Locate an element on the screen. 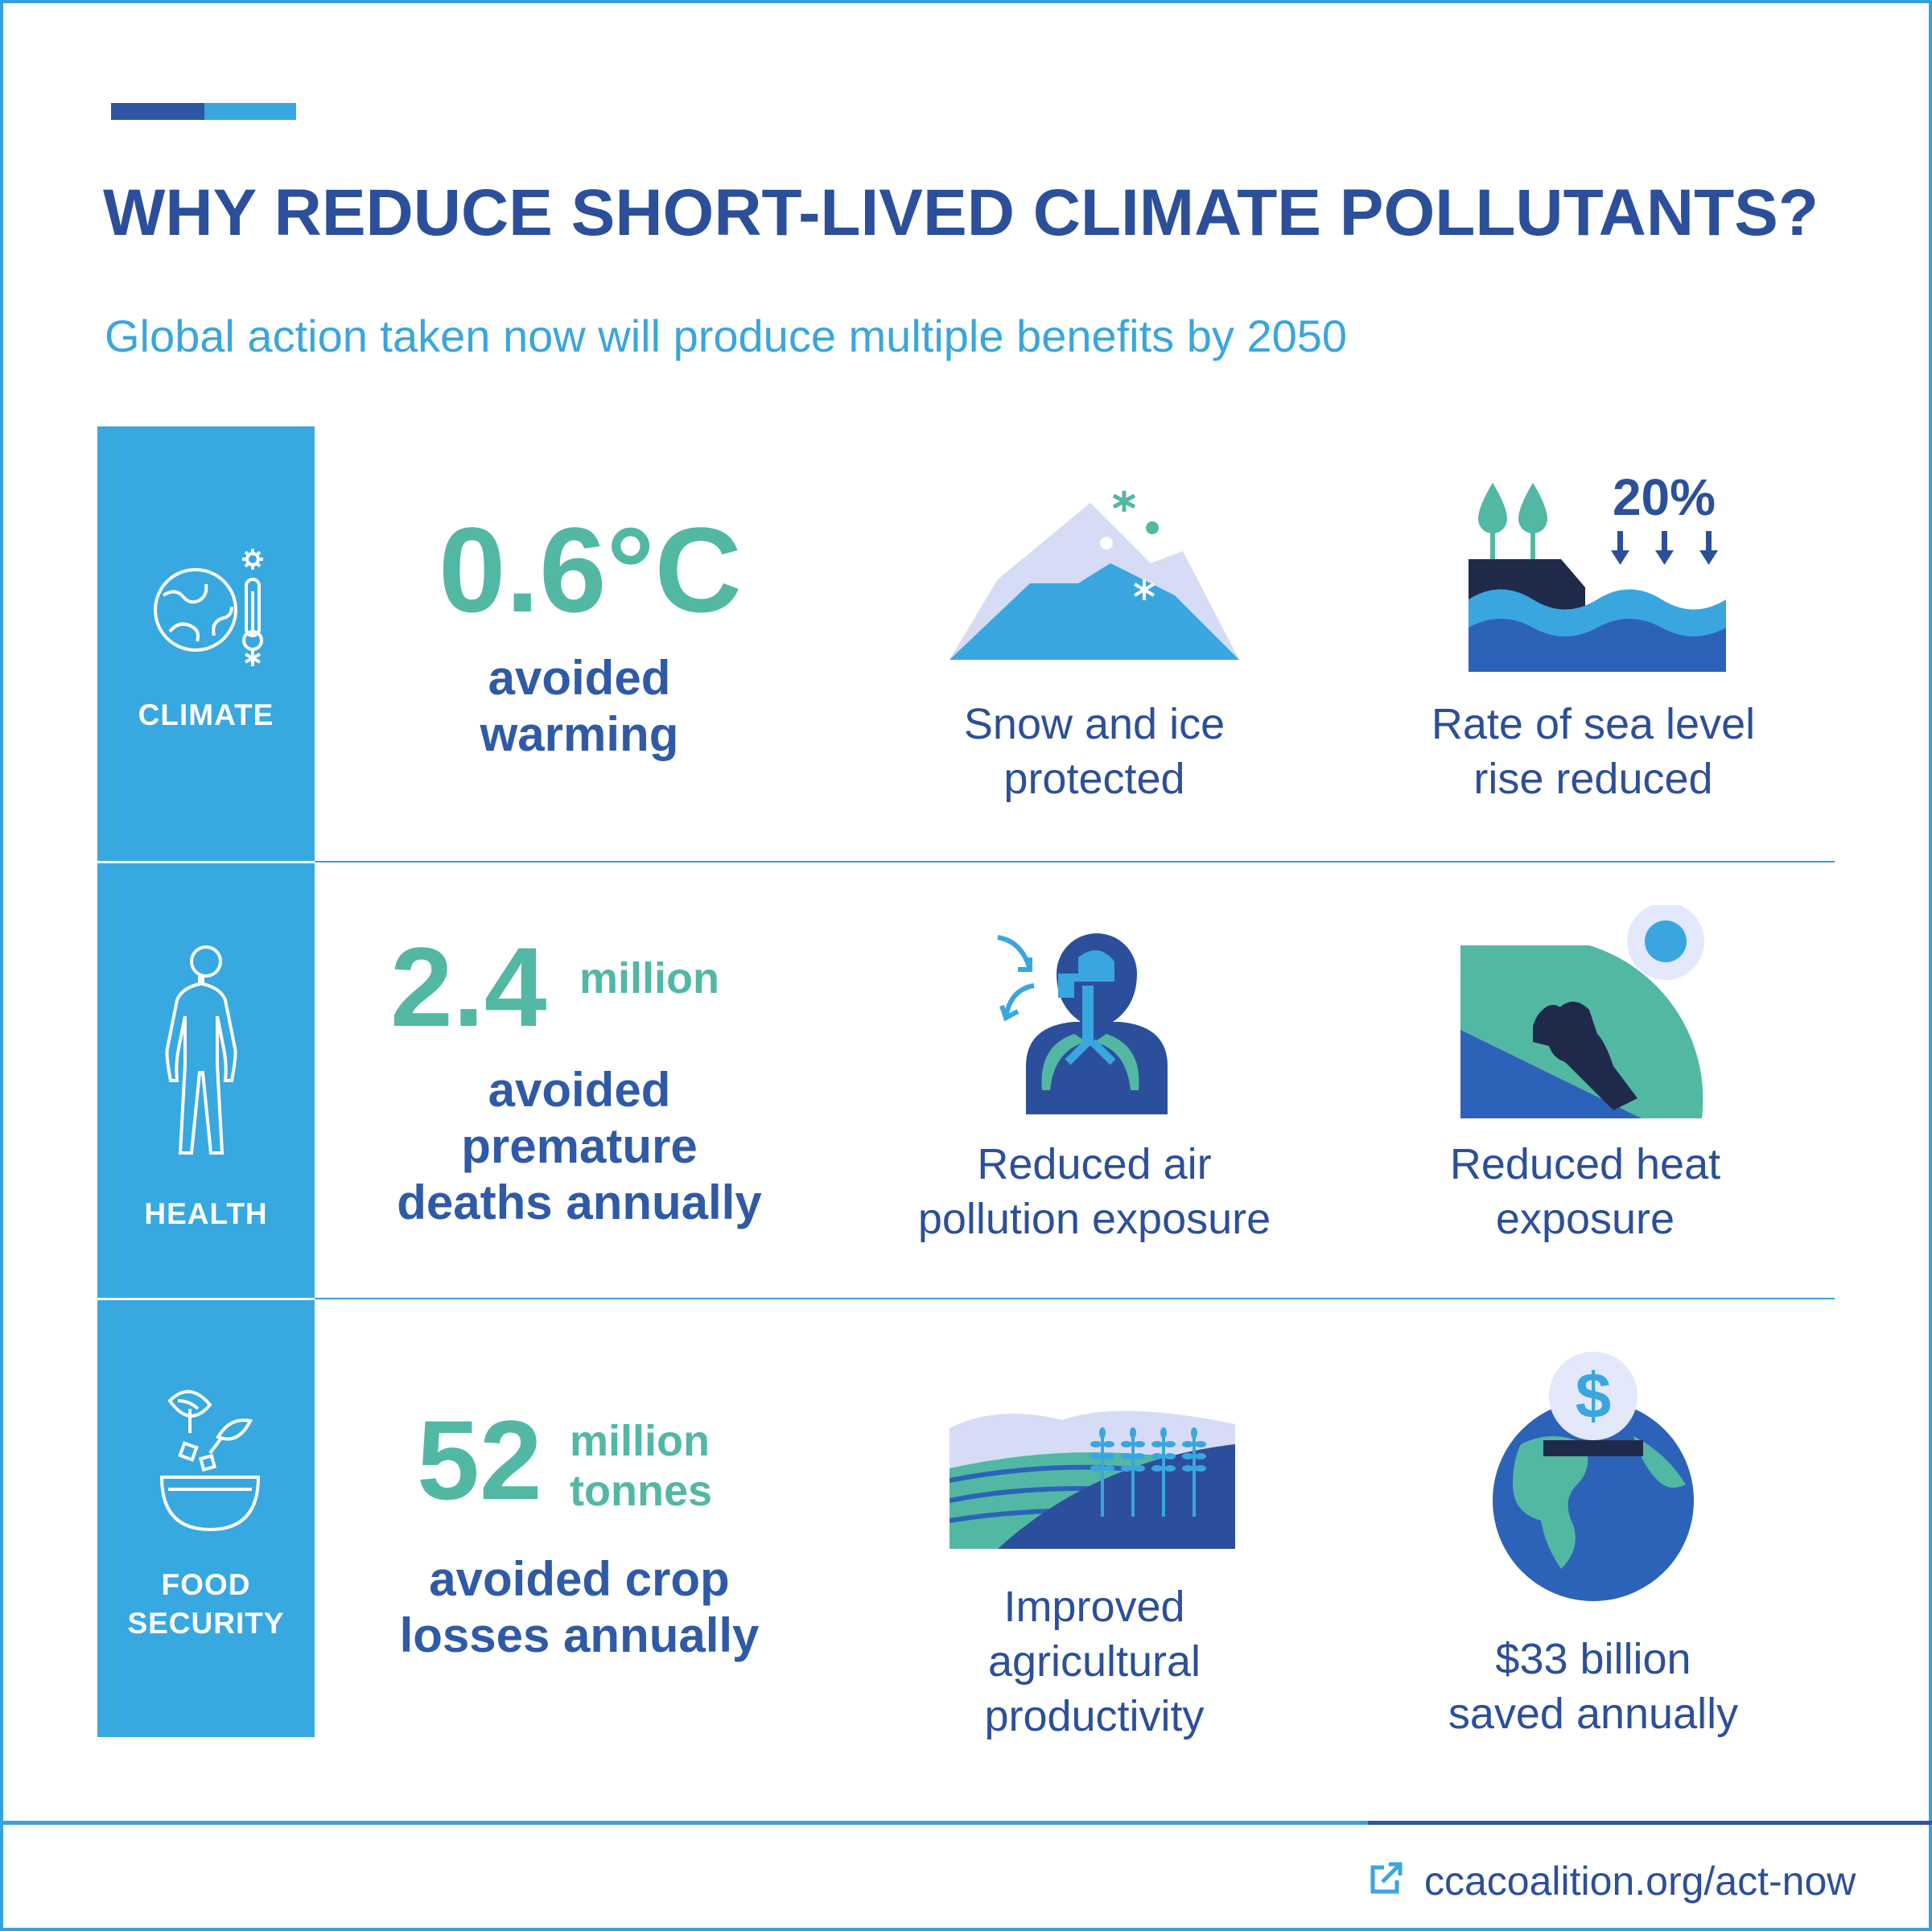 The width and height of the screenshot is (1932, 1931). food-bowl-icon is located at coordinates (210, 1461).